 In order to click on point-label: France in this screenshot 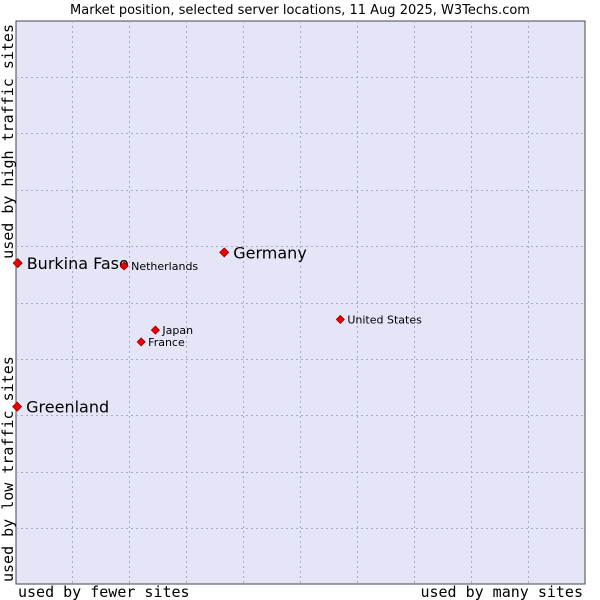, I will do `click(166, 342)`.